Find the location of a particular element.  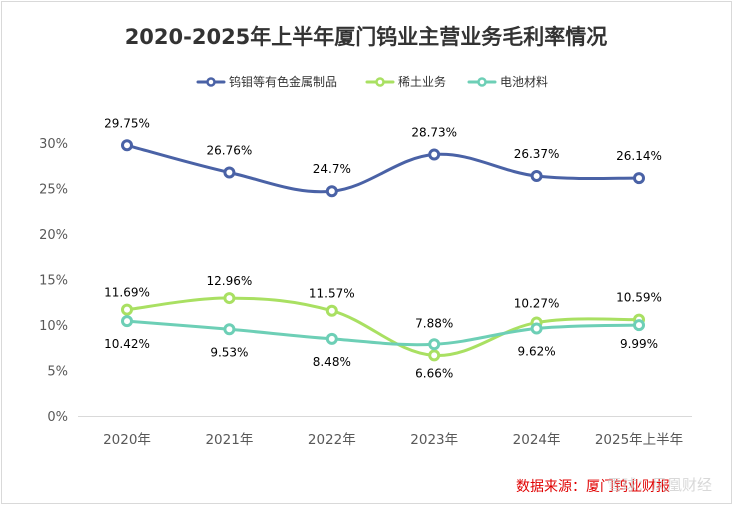

data-label: 29.75% is located at coordinates (127, 123).